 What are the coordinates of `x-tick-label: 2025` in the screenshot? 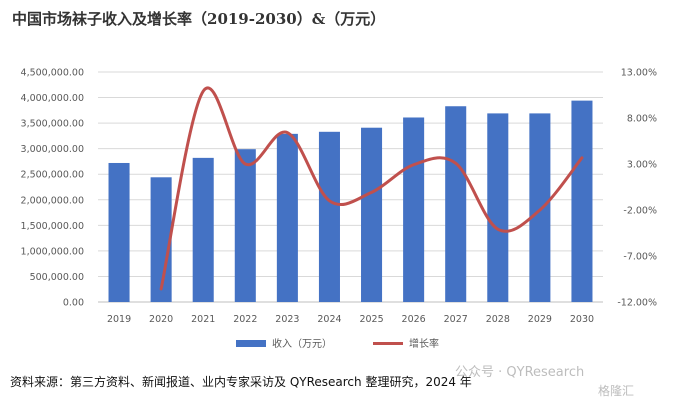 It's located at (371, 319).